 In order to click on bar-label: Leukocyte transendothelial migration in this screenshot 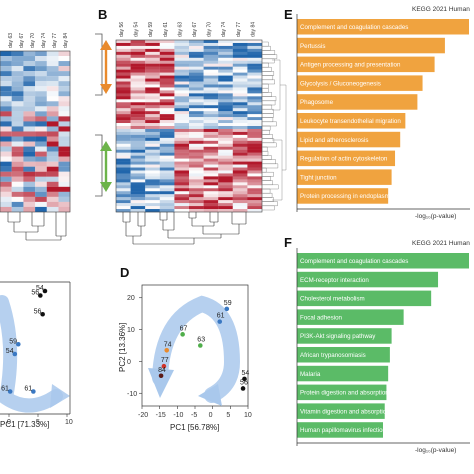, I will do `click(350, 121)`.